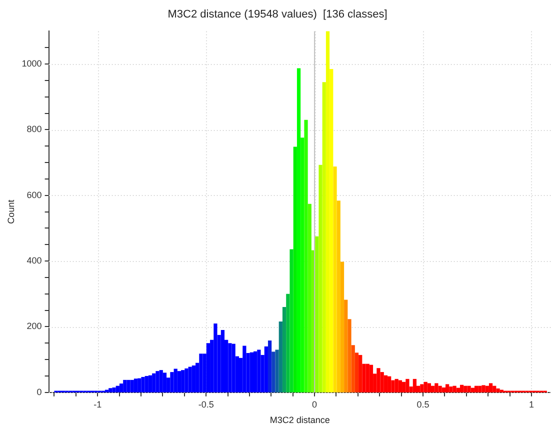 This screenshot has width=551, height=428. I want to click on x-tick-label: 1, so click(531, 404).